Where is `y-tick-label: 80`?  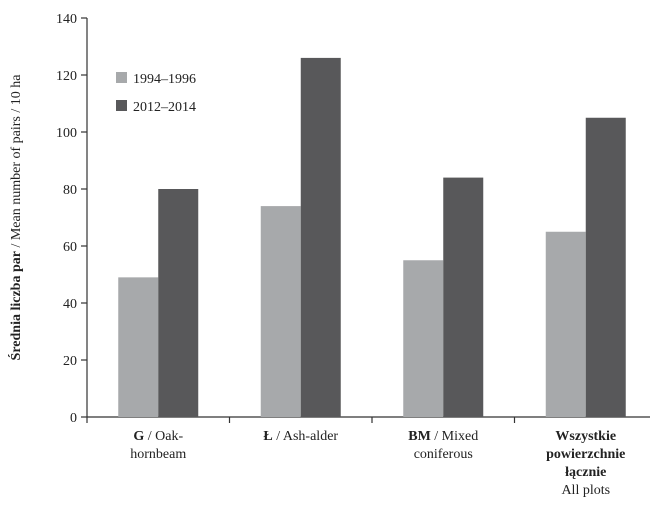
y-tick-label: 80 is located at coordinates (70, 190).